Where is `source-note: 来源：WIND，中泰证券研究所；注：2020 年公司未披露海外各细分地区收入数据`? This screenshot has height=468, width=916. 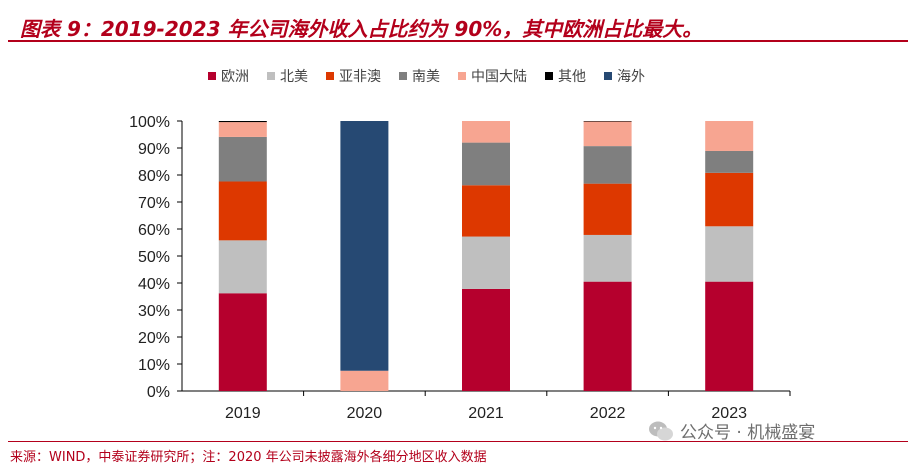 source-note: 来源：WIND，中泰证券研究所；注：2020 年公司未披露海外各细分地区收入数据 is located at coordinates (248, 457).